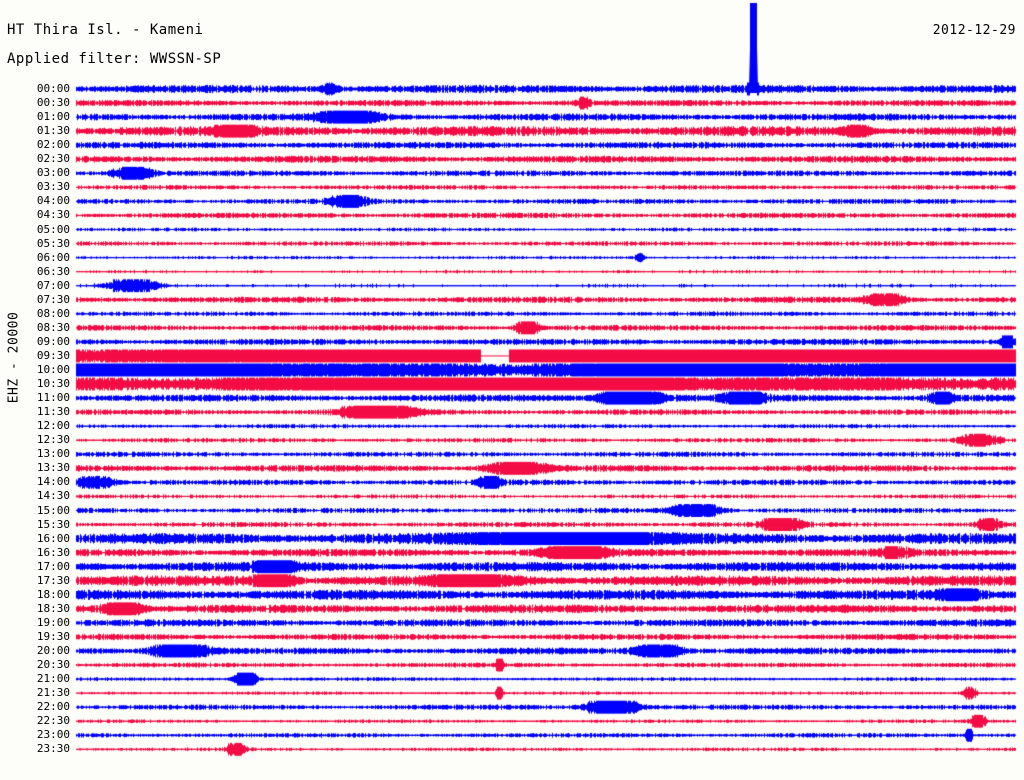 The height and width of the screenshot is (780, 1024). What do you see at coordinates (53, 749) in the screenshot?
I see `time-label: 23:30` at bounding box center [53, 749].